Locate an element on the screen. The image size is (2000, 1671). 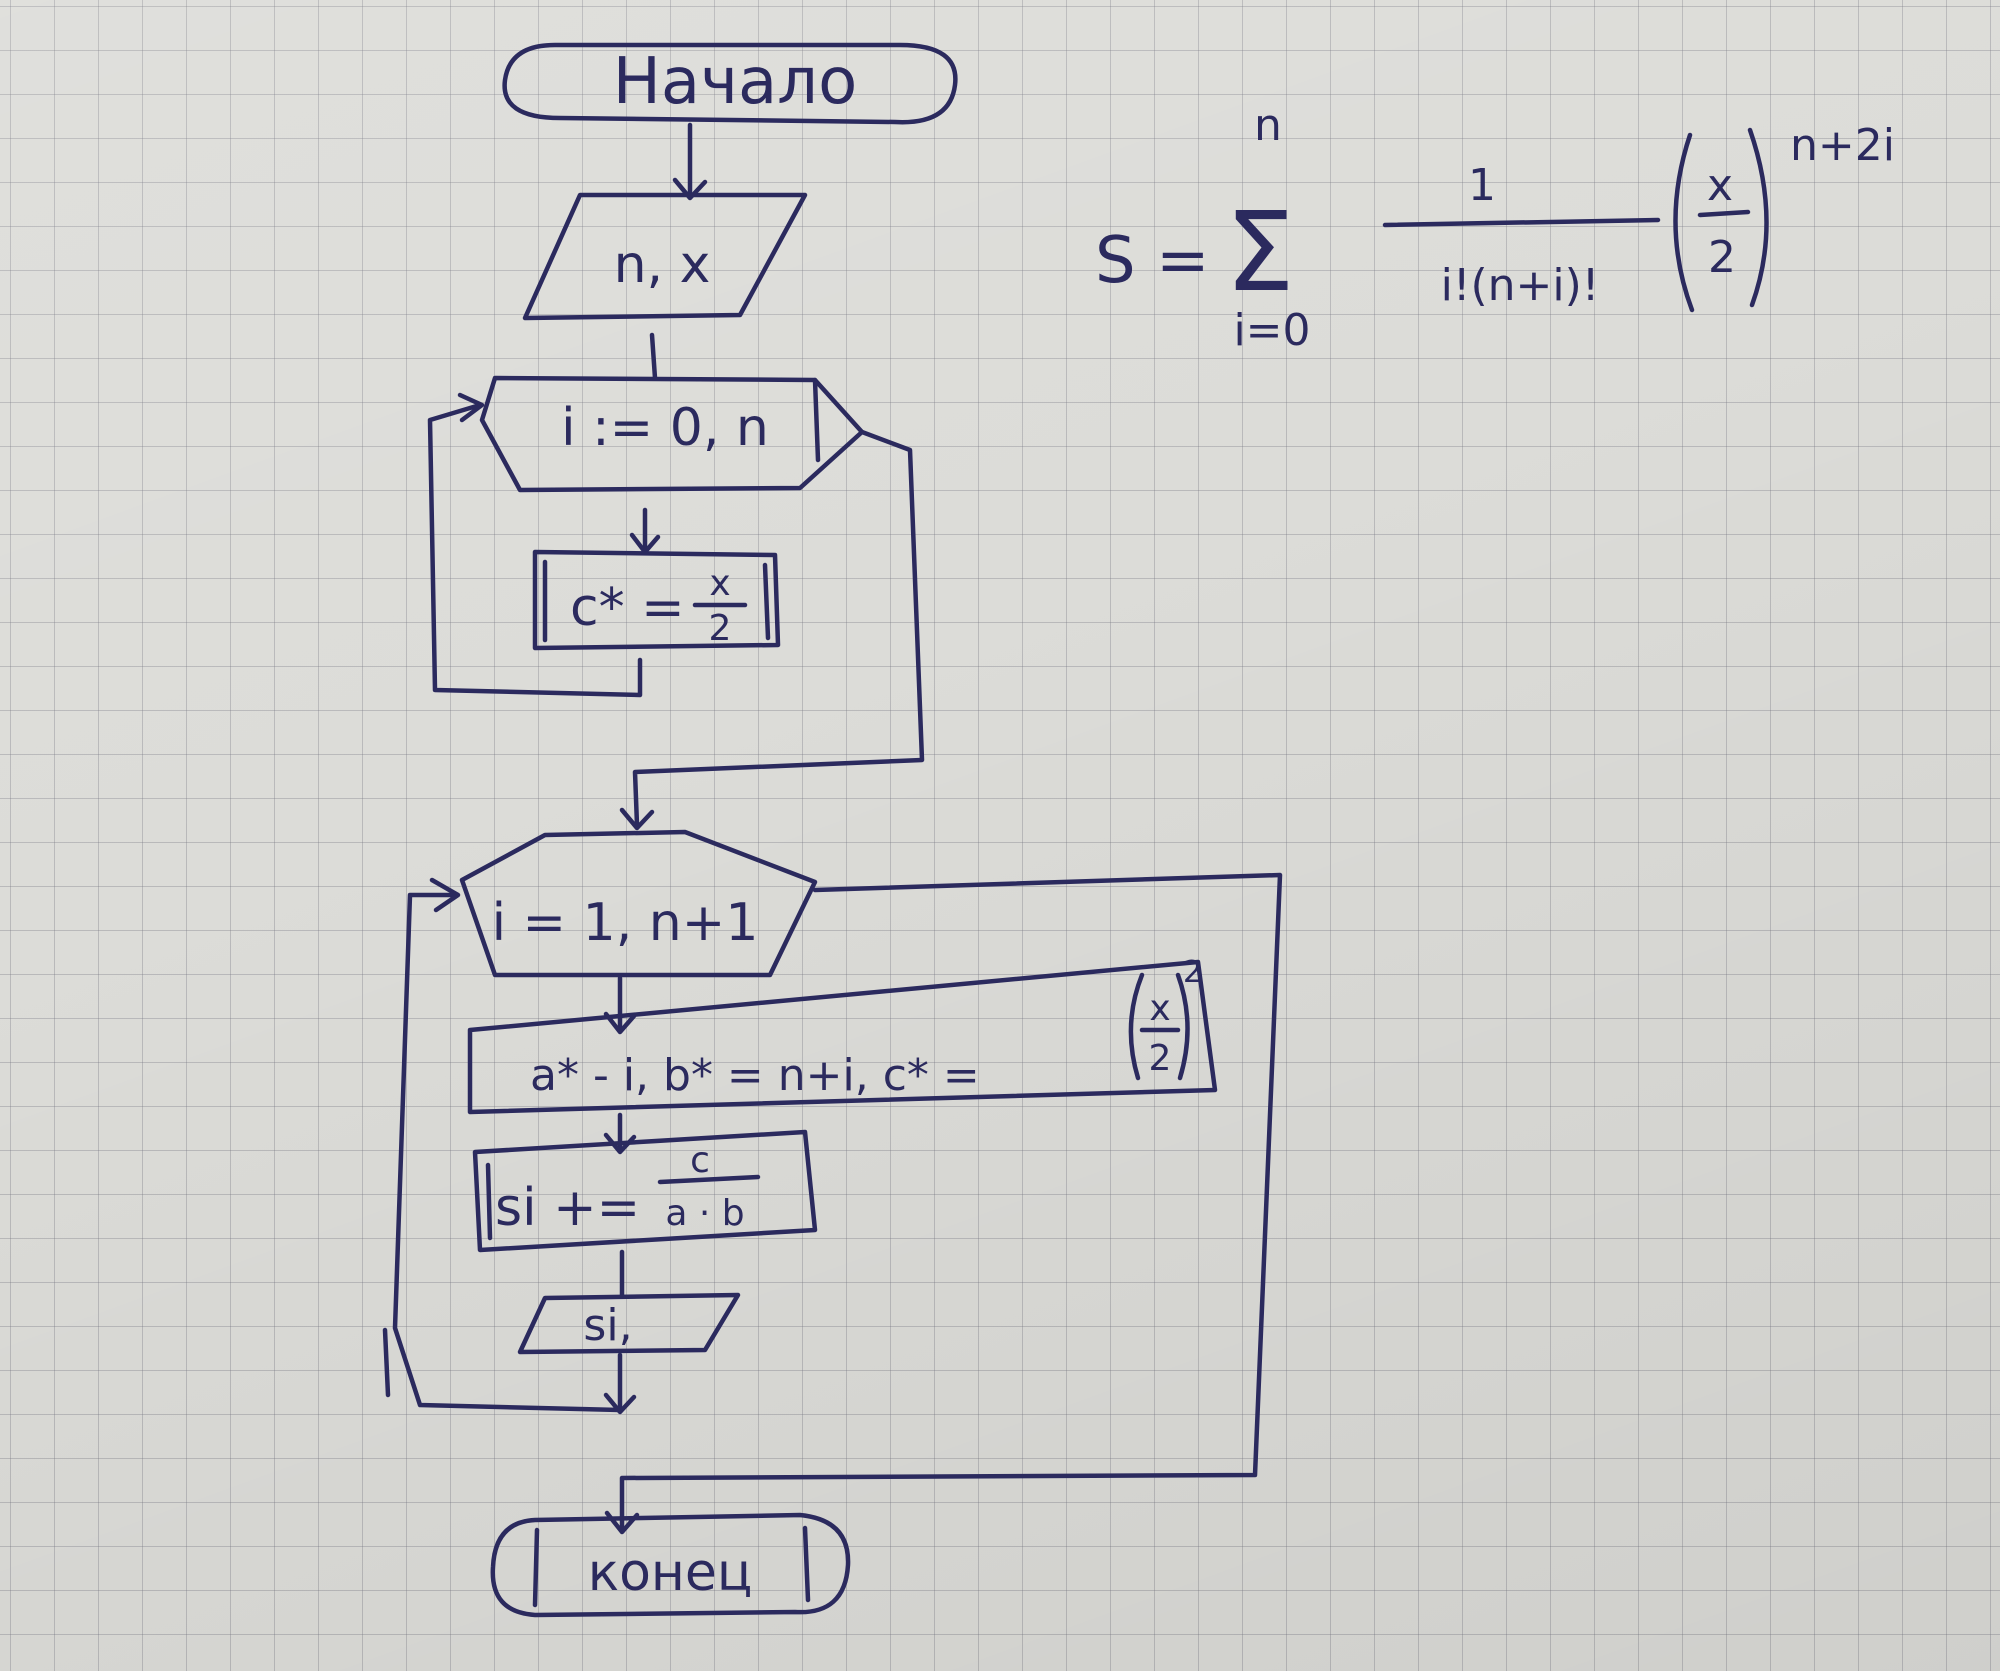
assign1-lhs: c* = is located at coordinates (627, 608).